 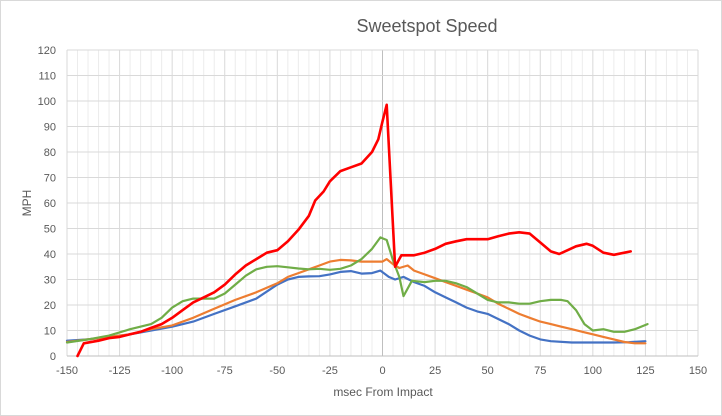 I want to click on x-tick-label: -75, so click(x=225, y=371).